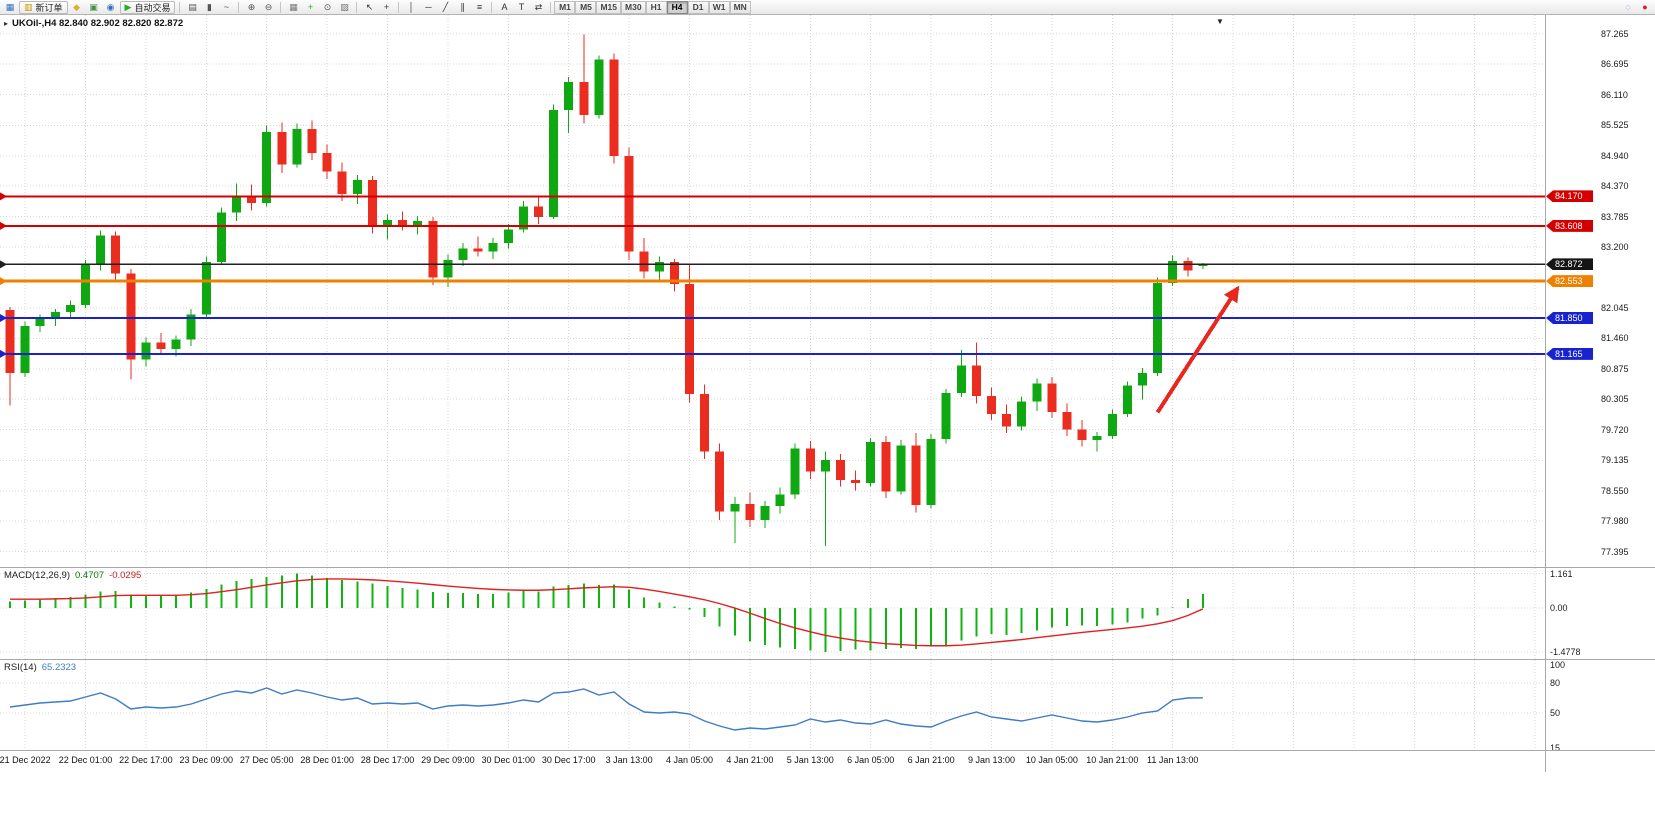  I want to click on price-axis-label: 83.785, so click(1615, 216).